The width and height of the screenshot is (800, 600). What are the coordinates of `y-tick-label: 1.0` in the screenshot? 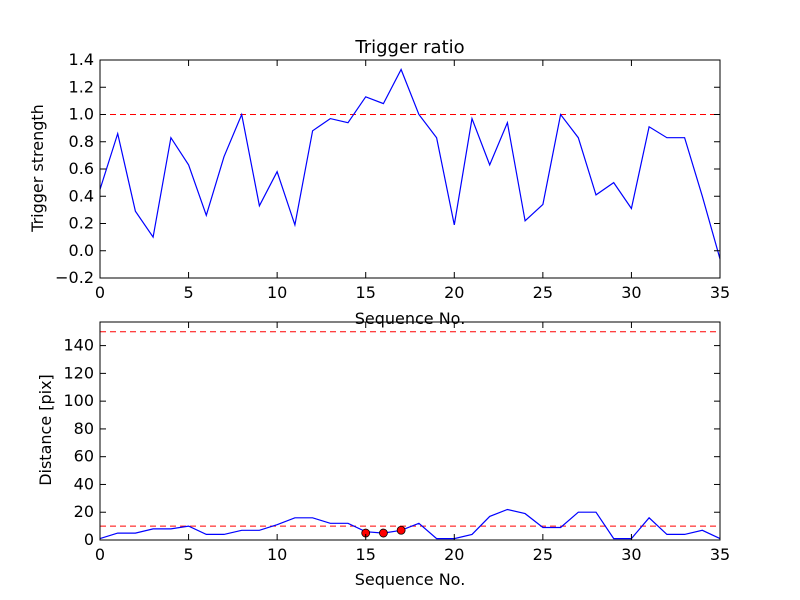 It's located at (81, 114).